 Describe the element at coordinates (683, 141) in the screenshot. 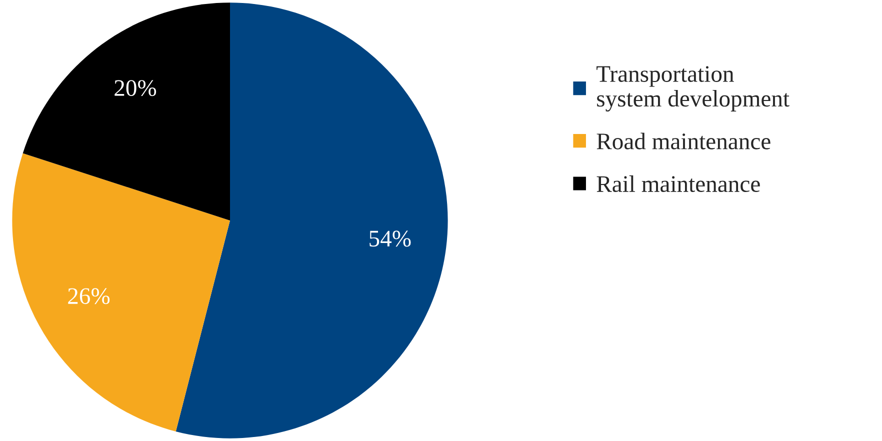

I see `legend-label: Road maintenance` at that location.